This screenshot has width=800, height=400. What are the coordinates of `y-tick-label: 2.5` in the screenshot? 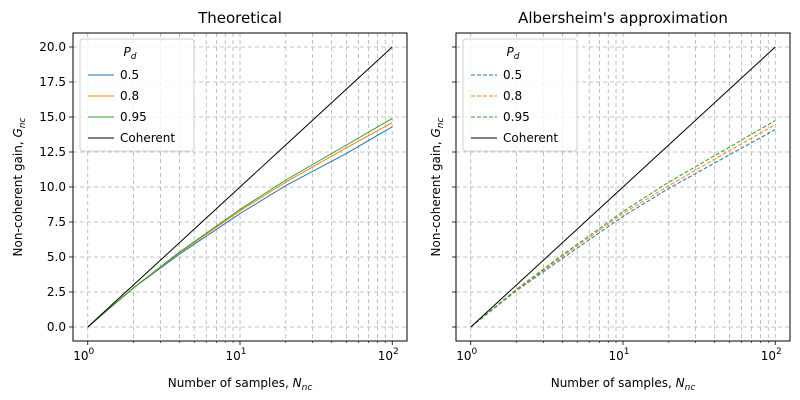 It's located at (56, 292).